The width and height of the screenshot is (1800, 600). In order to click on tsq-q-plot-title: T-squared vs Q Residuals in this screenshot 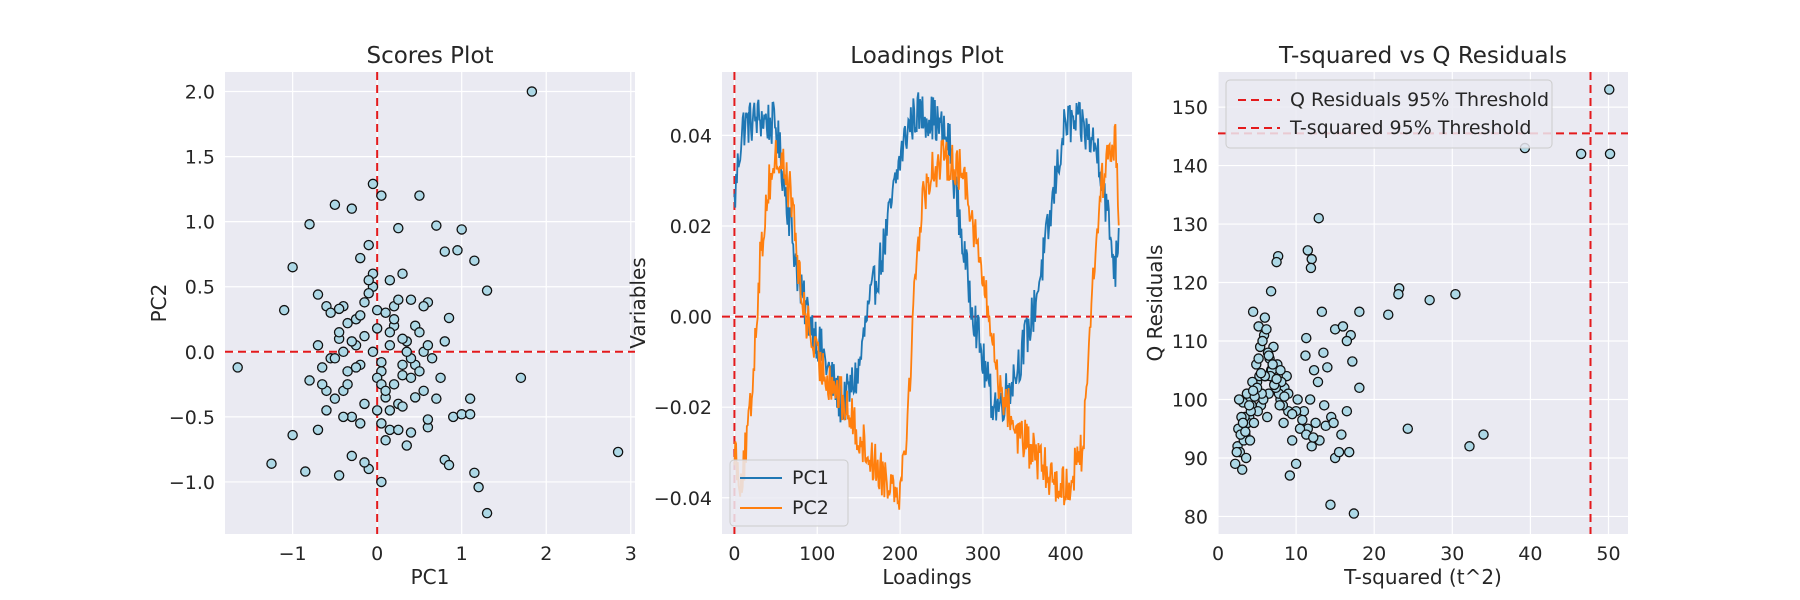, I will do `click(1422, 56)`.